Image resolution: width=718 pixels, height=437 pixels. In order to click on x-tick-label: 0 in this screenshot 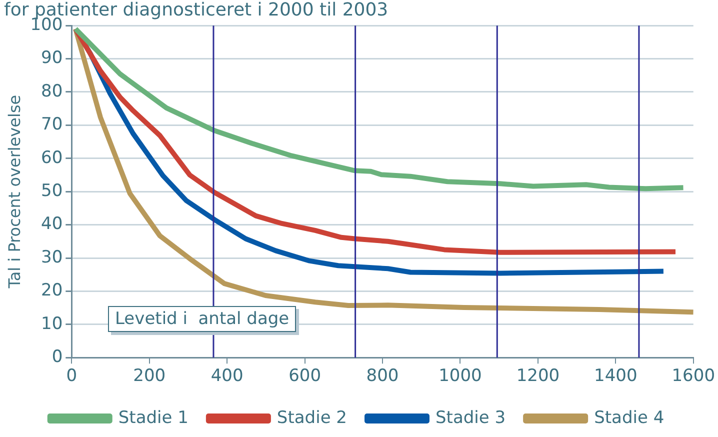, I will do `click(72, 376)`.